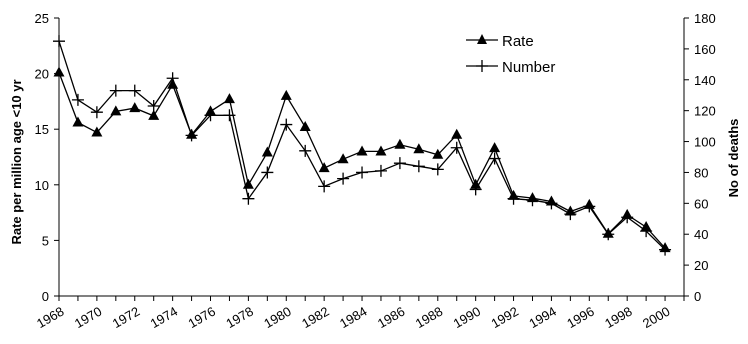  I want to click on x-tick-label: 1990, so click(467, 317).